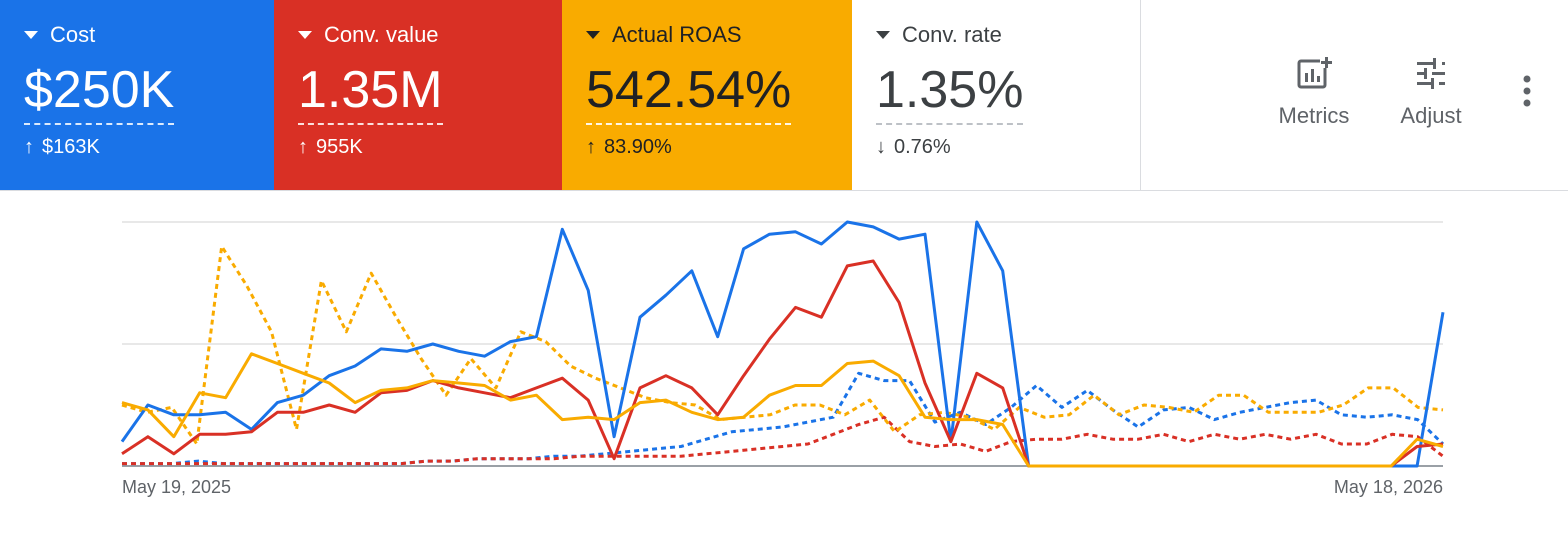 This screenshot has width=1568, height=542. Describe the element at coordinates (370, 93) in the screenshot. I see `scorecard-conv-value-value: 1.35M` at that location.